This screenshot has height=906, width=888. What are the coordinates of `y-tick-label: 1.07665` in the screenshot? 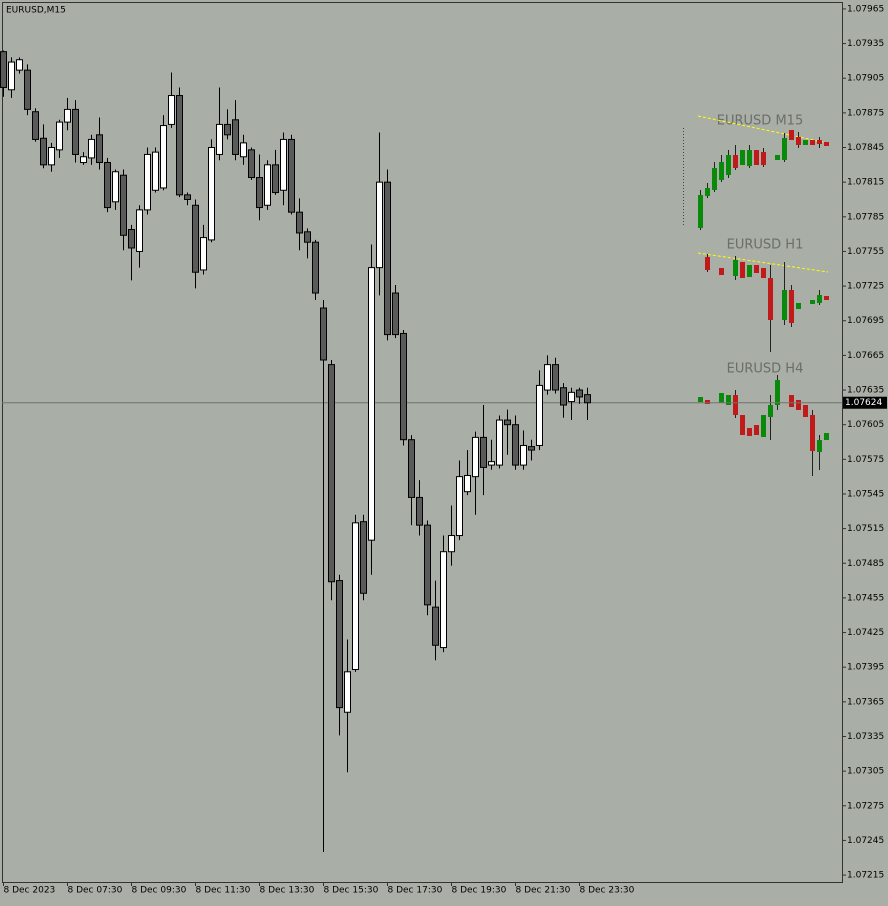 It's located at (865, 356).